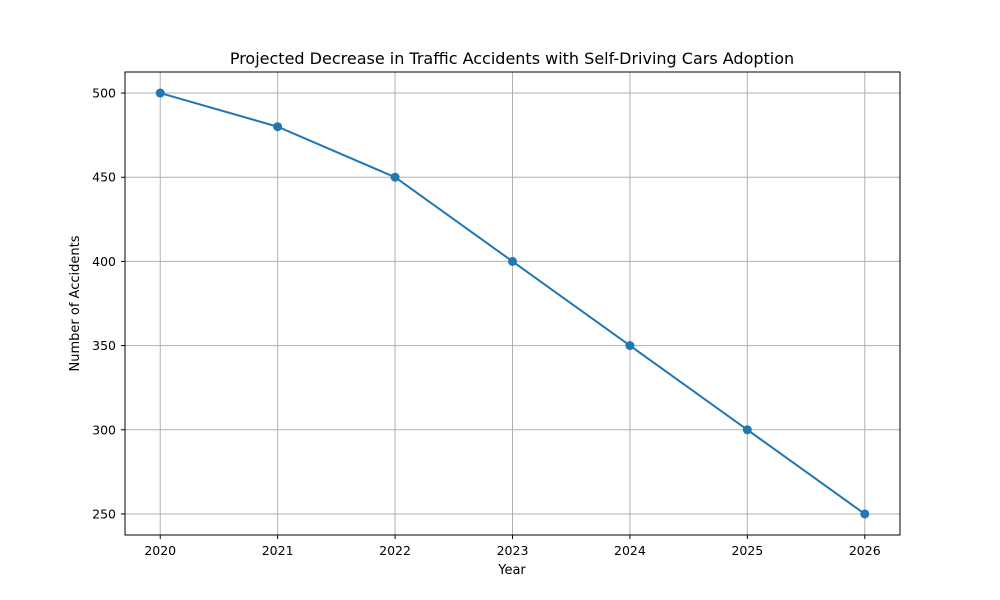  Describe the element at coordinates (747, 550) in the screenshot. I see `x-tick-label: 2025` at that location.